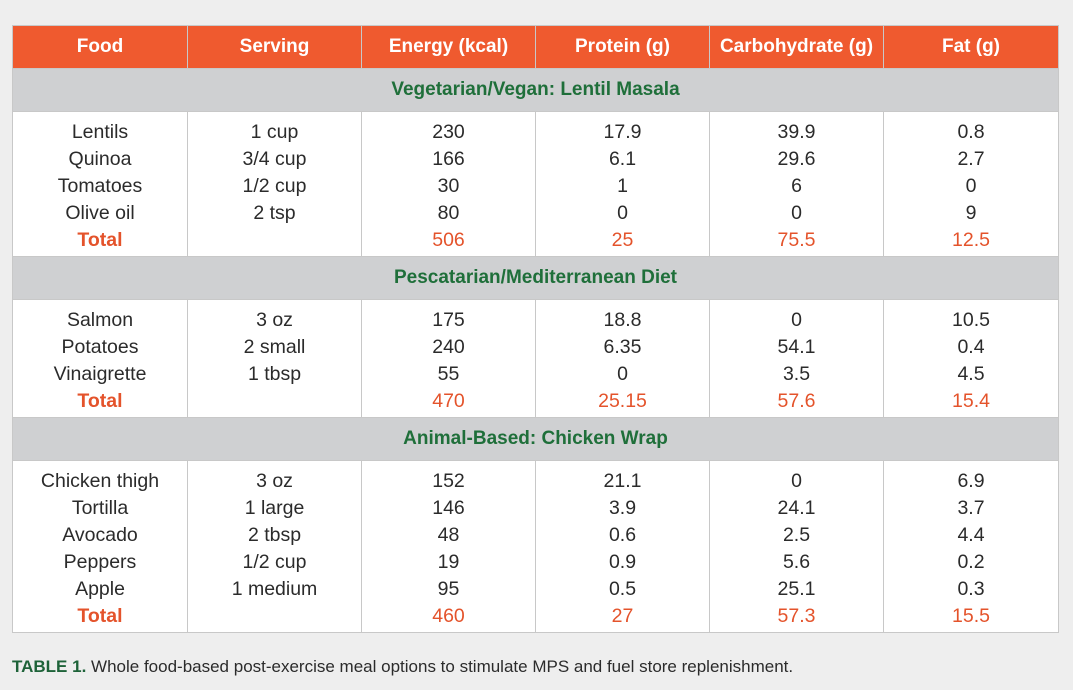  I want to click on section-title: Pescatarian/Mediterranean Diet, so click(535, 278).